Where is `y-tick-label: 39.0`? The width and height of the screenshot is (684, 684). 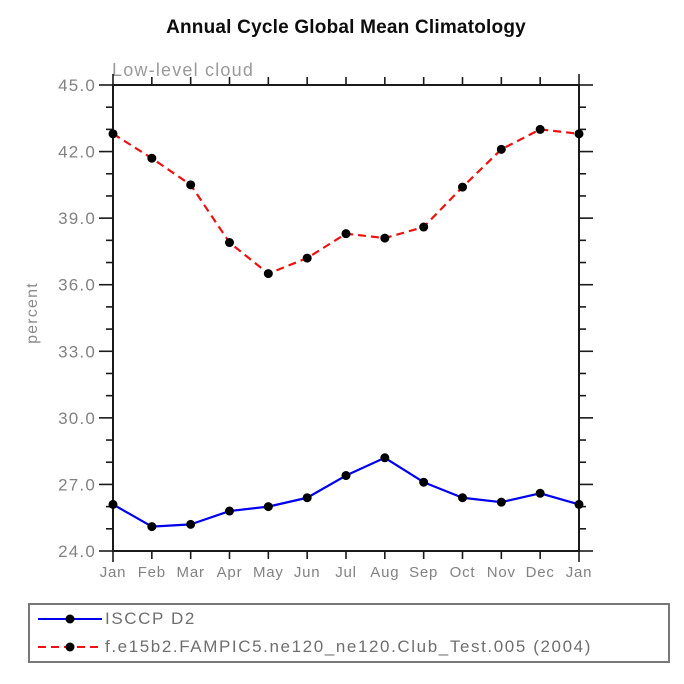 y-tick-label: 39.0 is located at coordinates (77, 218).